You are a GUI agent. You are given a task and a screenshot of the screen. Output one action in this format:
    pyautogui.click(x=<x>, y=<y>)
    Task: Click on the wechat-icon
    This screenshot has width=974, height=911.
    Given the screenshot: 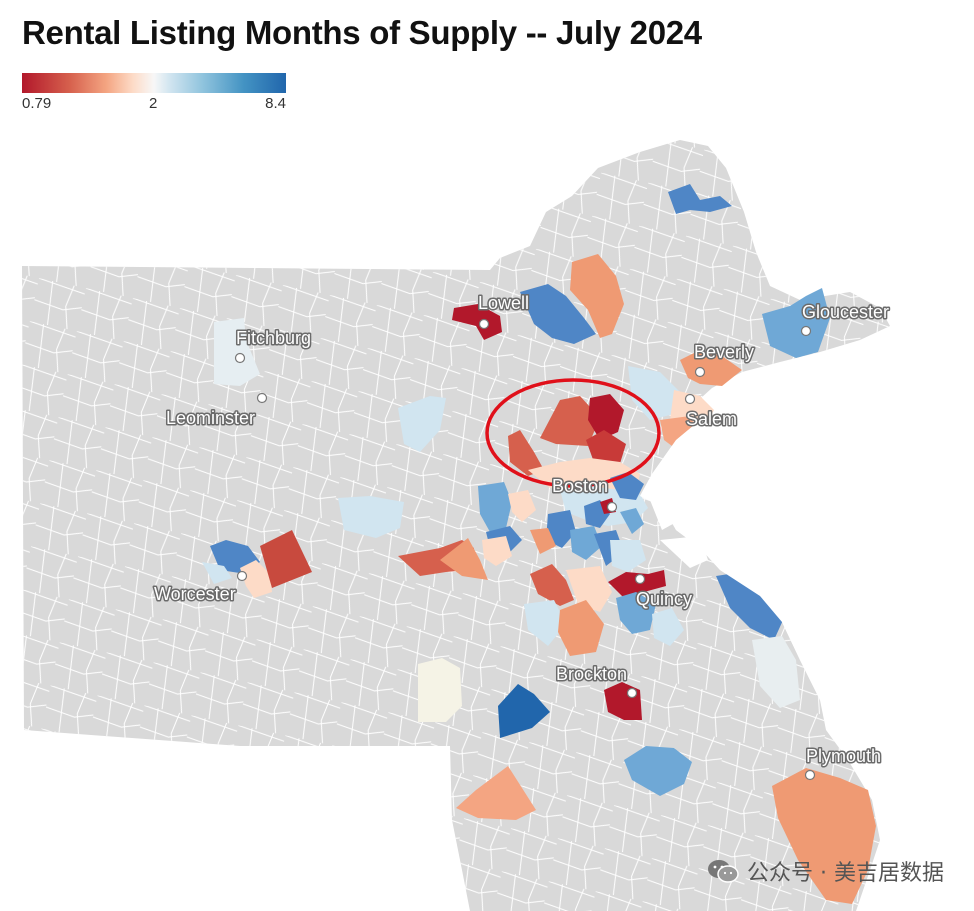 What is the action you would take?
    pyautogui.click(x=723, y=871)
    